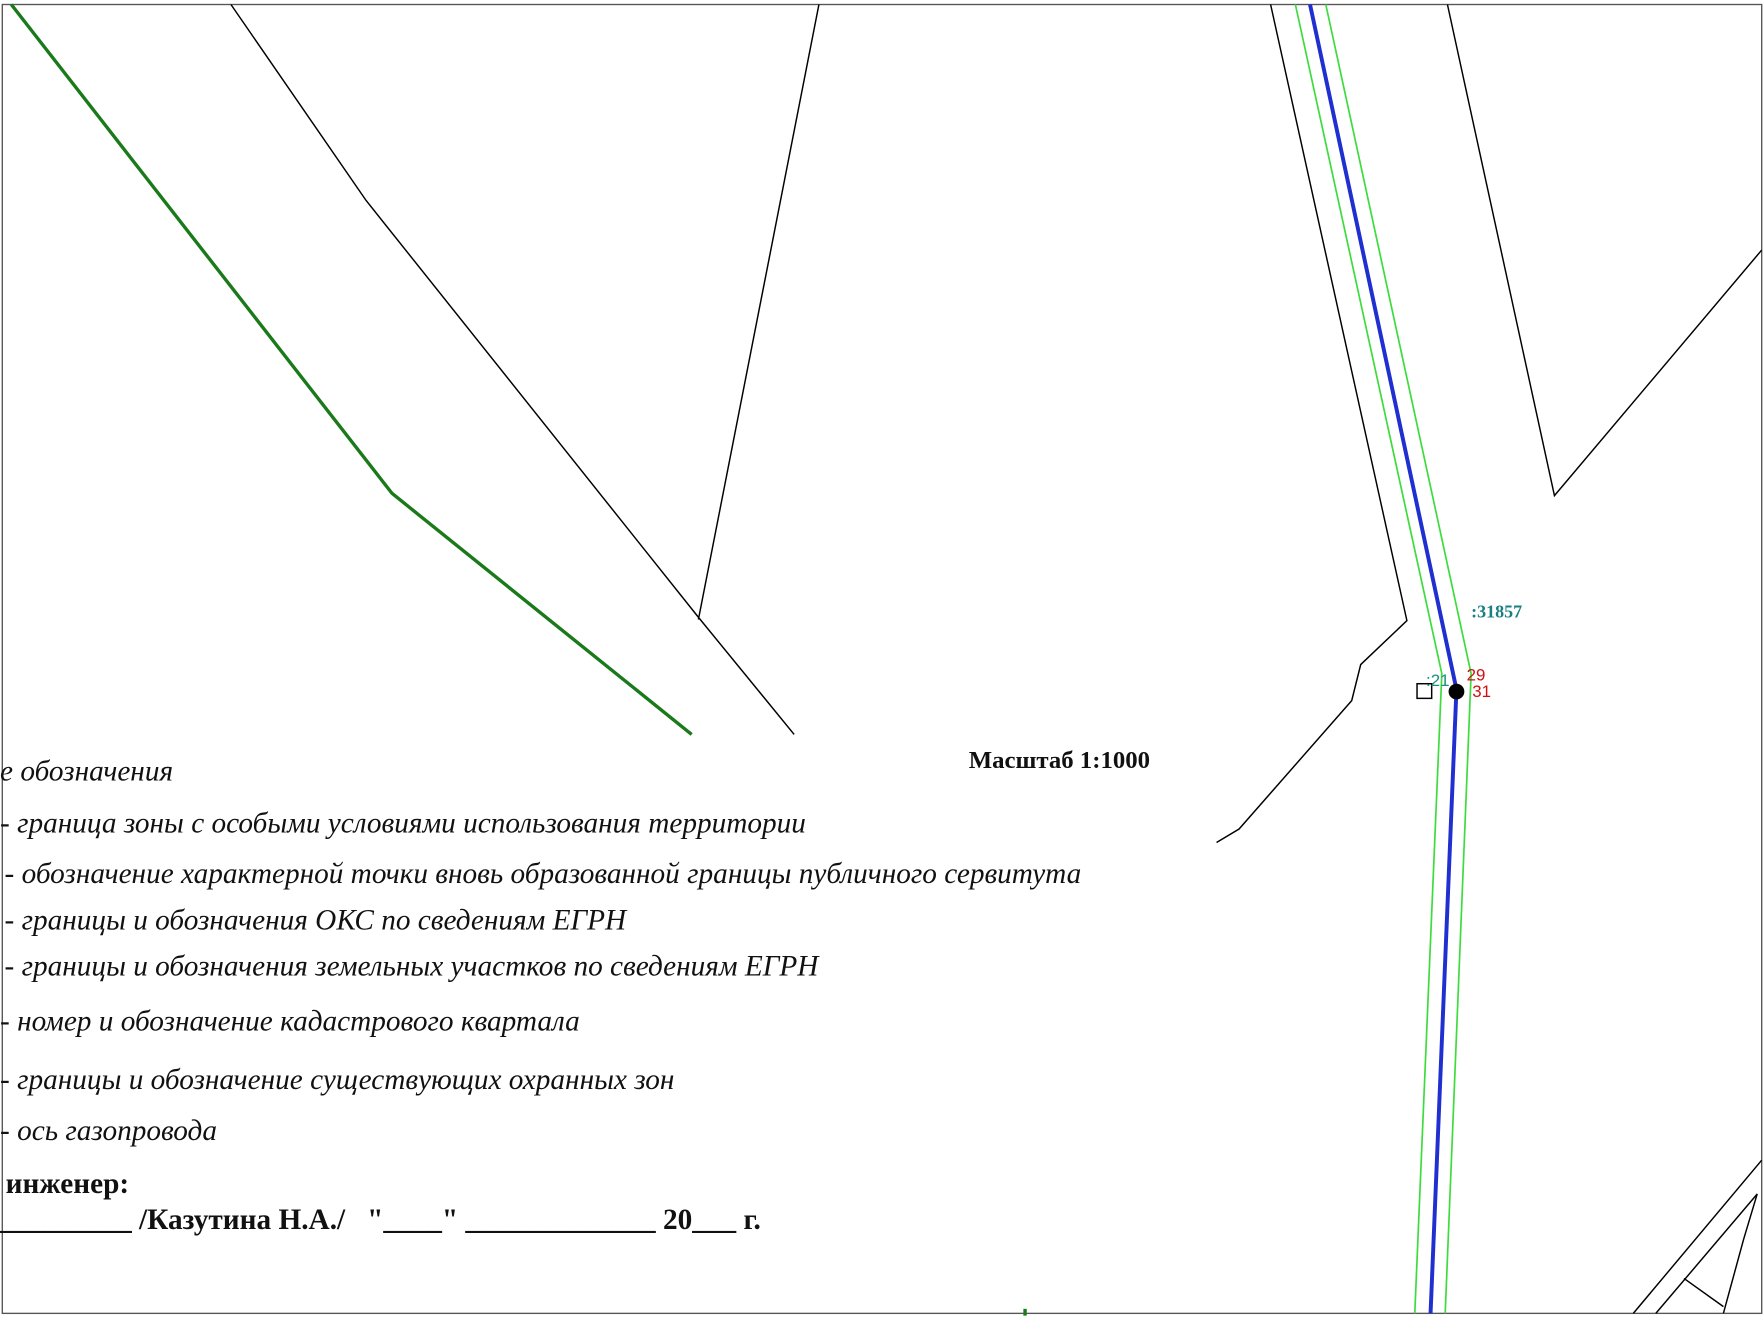  I want to click on legend-title: е обозначения, so click(86, 772).